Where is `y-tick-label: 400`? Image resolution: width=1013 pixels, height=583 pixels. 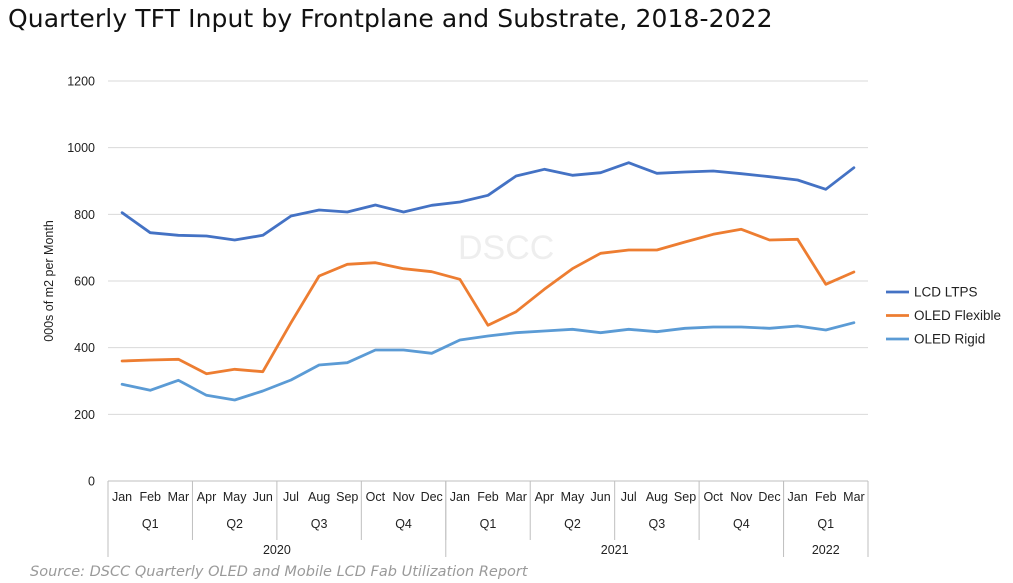
y-tick-label: 400 is located at coordinates (84, 348).